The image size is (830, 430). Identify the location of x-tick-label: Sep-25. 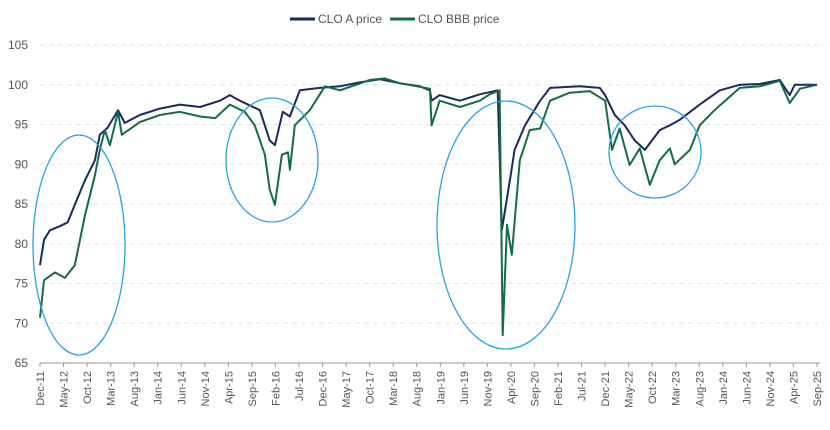
(818, 388).